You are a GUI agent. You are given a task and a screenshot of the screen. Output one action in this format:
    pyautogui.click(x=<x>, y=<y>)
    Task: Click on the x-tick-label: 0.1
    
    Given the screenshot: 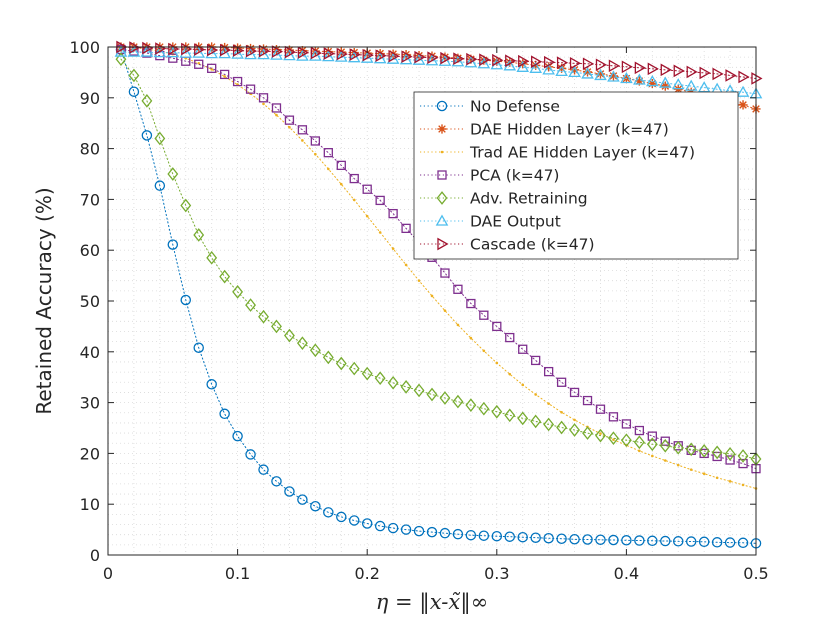 What is the action you would take?
    pyautogui.click(x=237, y=573)
    